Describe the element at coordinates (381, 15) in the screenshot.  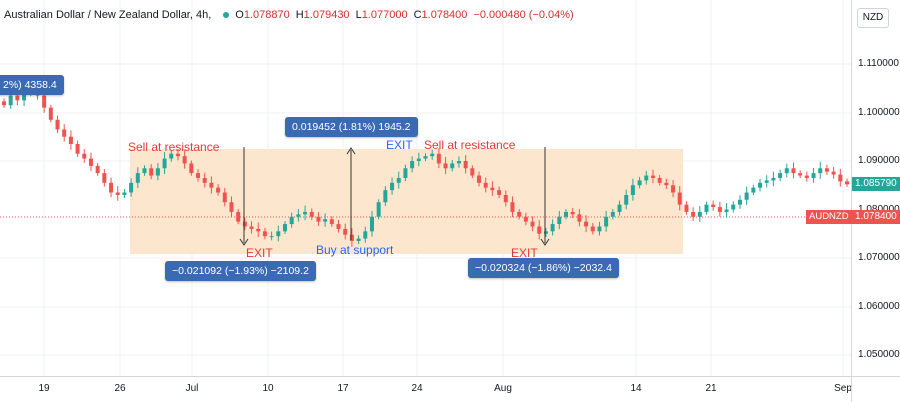
I see `legend-low: L1.077000` at that location.